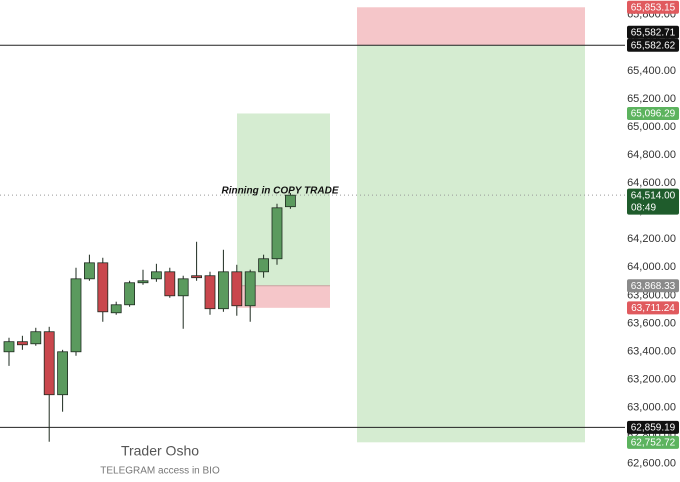  I want to click on watermark-title: Trader Osho, so click(160, 451).